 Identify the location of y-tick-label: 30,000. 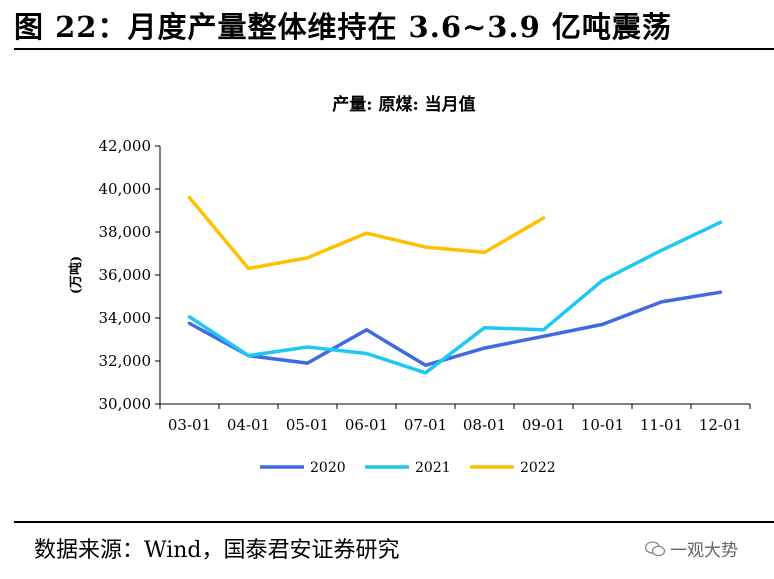
(125, 404).